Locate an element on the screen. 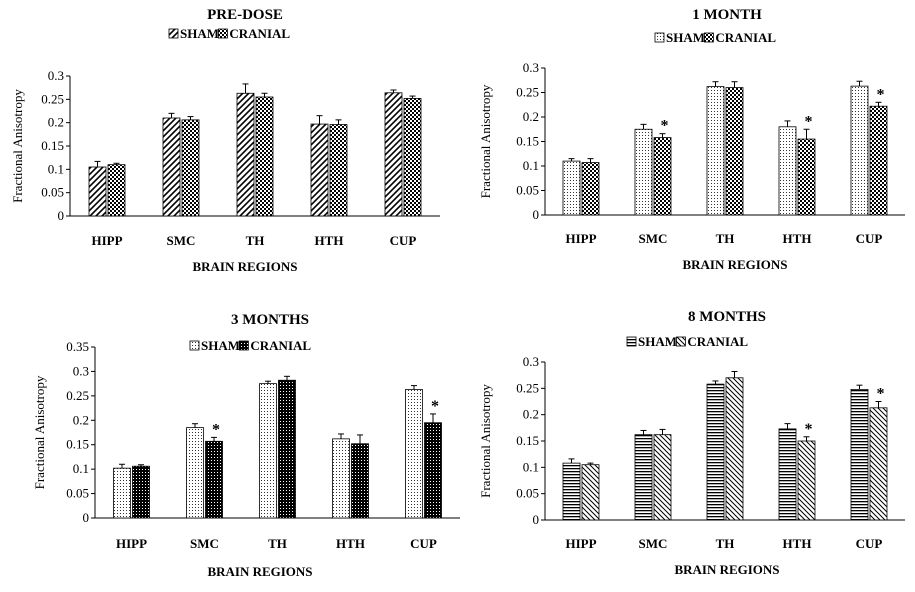  chart-title: PRE-DOSE is located at coordinates (245, 15).